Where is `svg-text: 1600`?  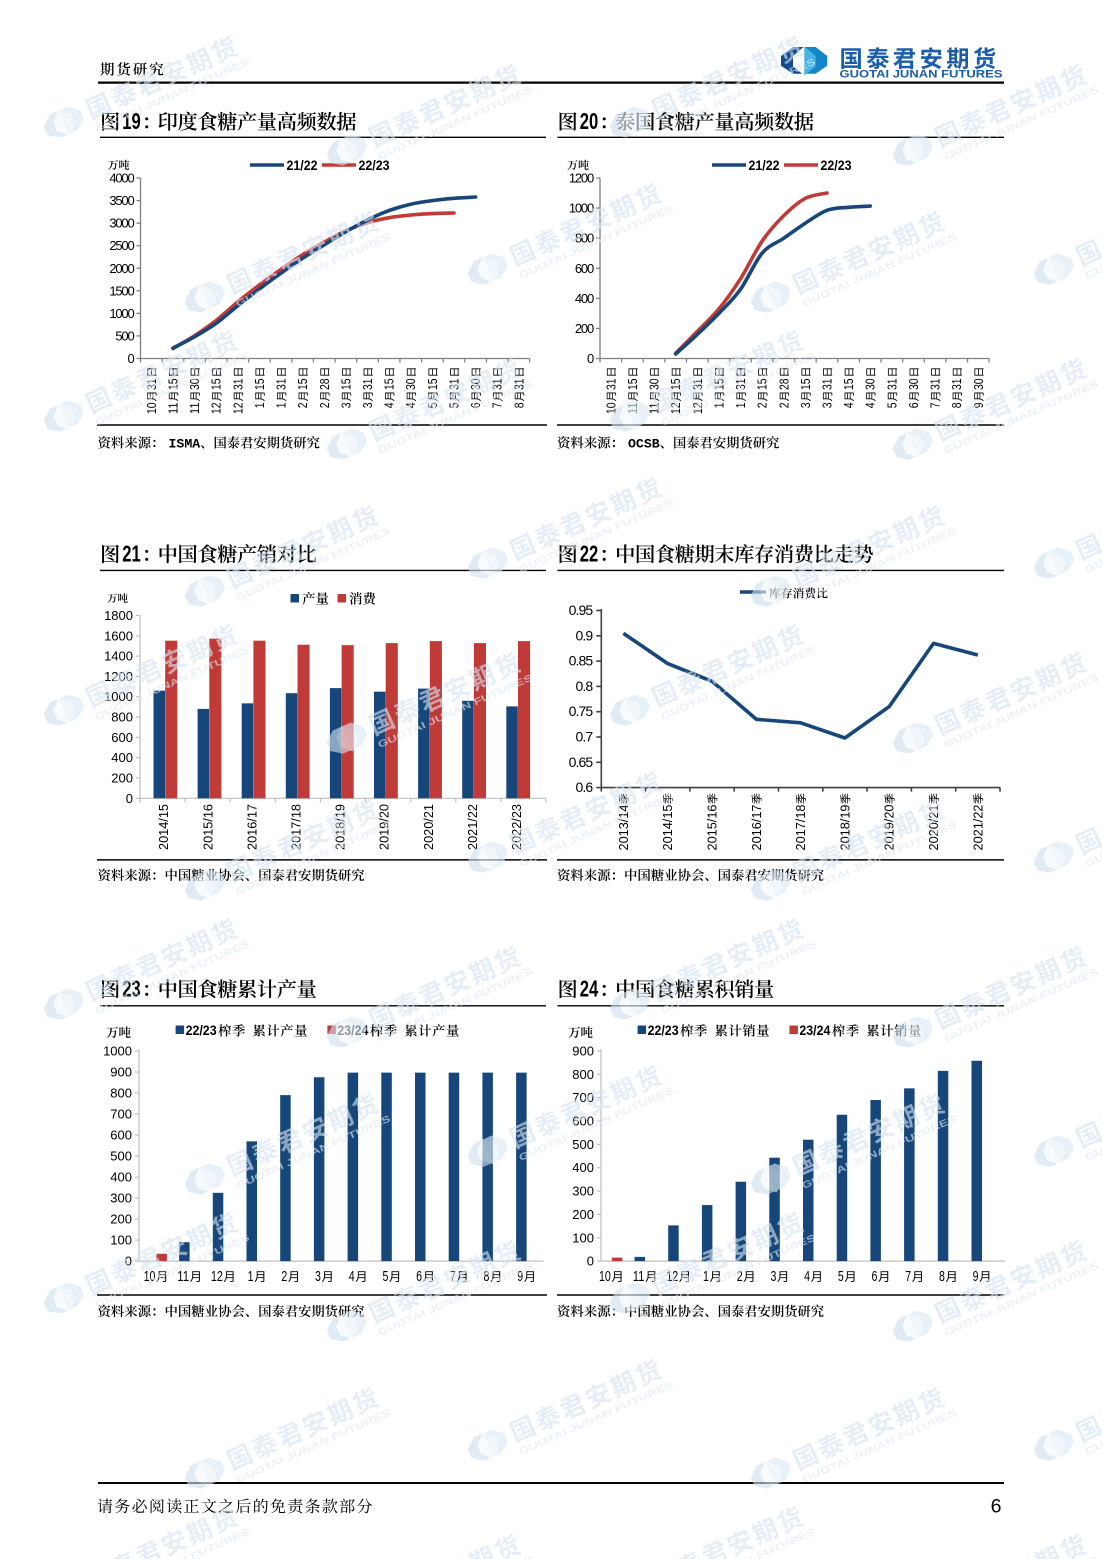
svg-text: 1600 is located at coordinates (118, 635).